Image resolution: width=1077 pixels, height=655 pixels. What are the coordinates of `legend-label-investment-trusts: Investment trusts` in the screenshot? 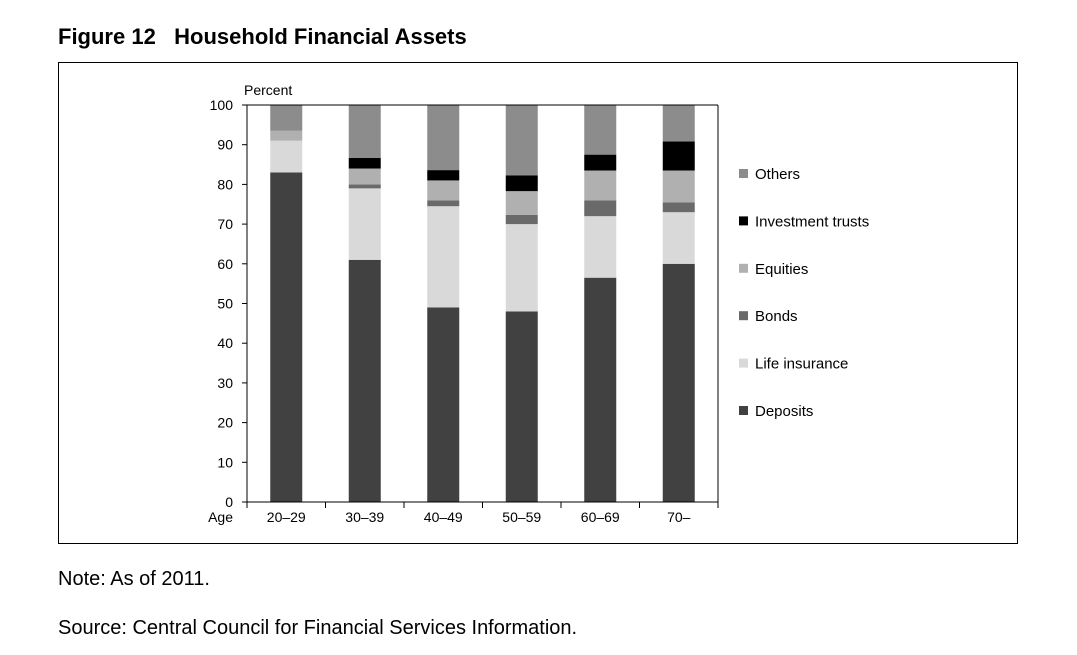 It's located at (812, 221).